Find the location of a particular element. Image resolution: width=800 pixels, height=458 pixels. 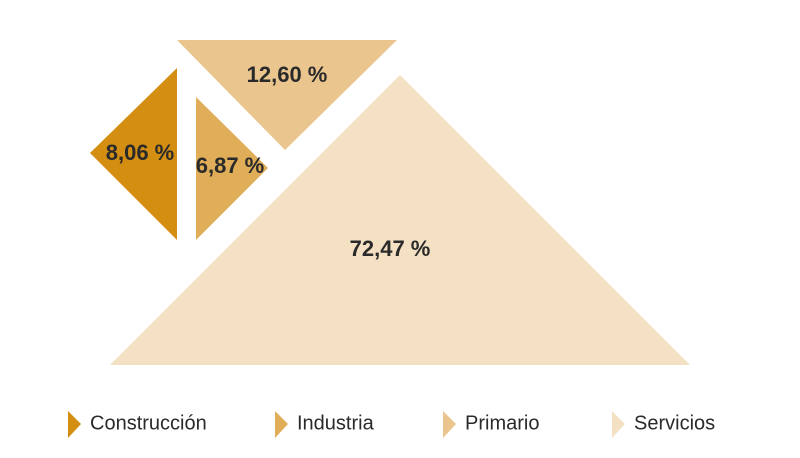

value-label: 8,06 % is located at coordinates (140, 152).